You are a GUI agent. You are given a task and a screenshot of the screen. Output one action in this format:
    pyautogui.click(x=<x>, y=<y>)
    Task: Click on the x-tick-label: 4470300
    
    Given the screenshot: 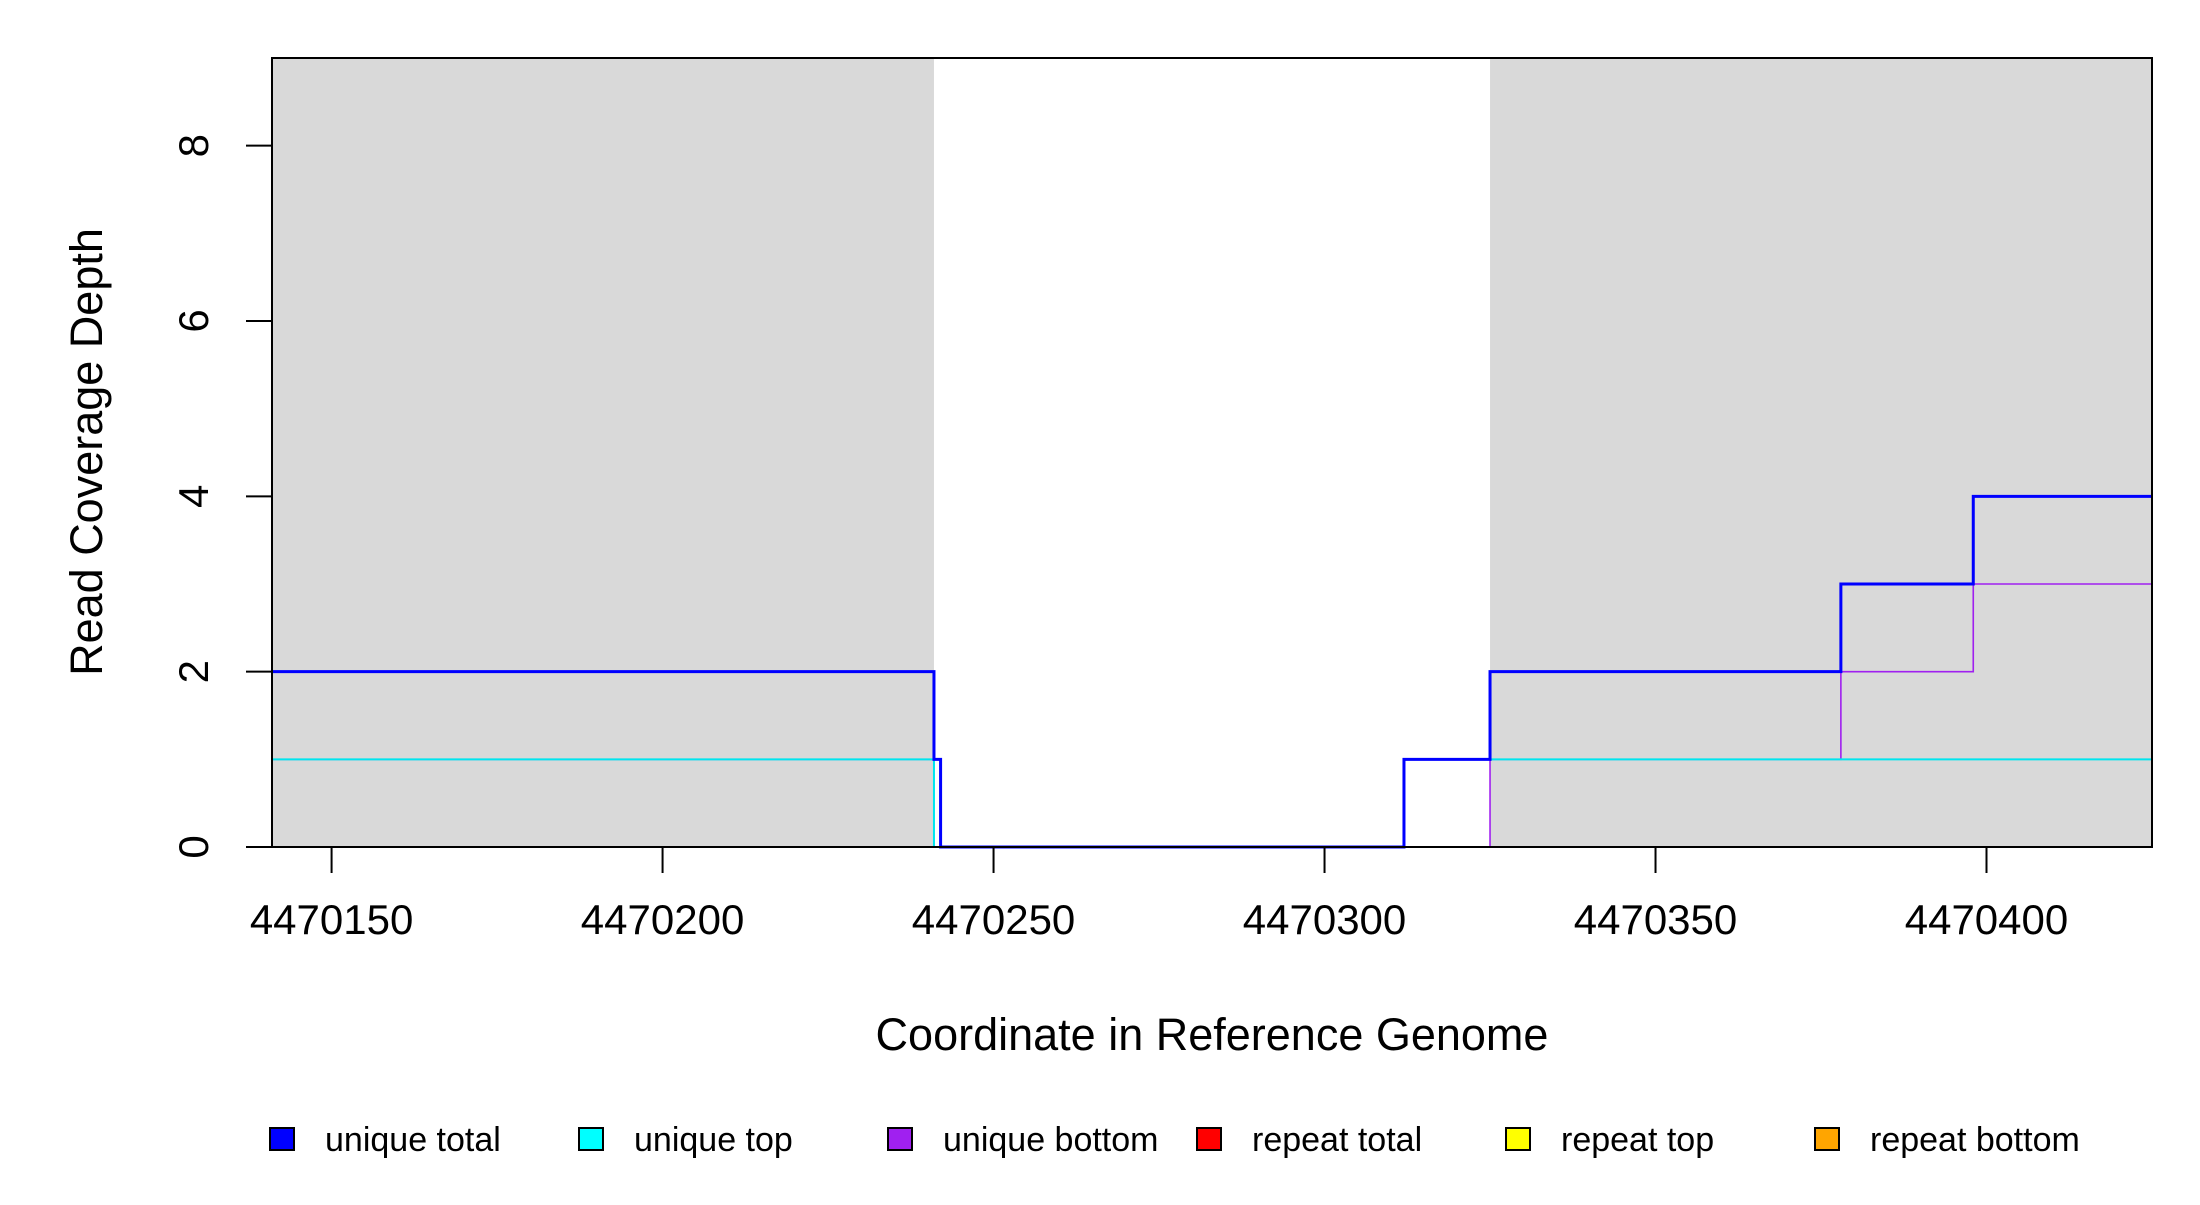 What is the action you would take?
    pyautogui.click(x=1325, y=919)
    